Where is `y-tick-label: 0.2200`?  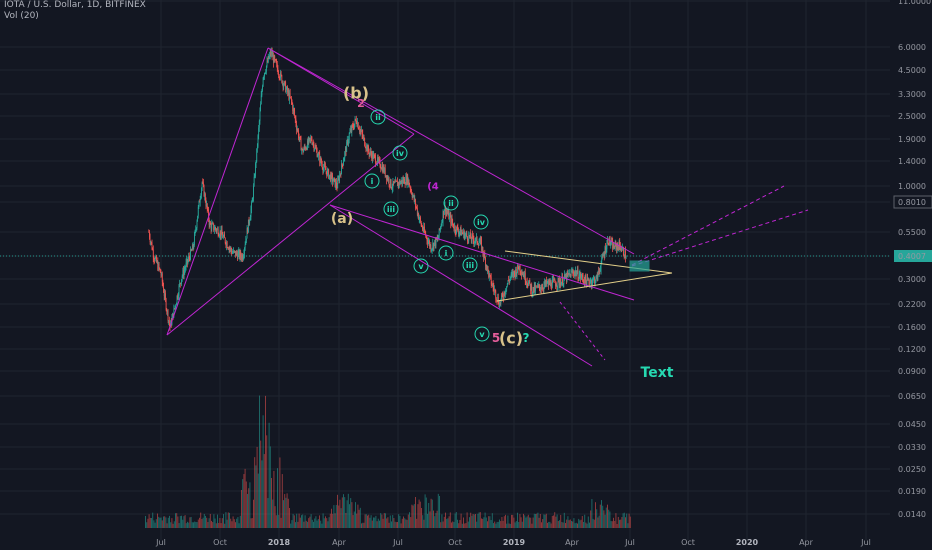 y-tick-label: 0.2200 is located at coordinates (912, 304).